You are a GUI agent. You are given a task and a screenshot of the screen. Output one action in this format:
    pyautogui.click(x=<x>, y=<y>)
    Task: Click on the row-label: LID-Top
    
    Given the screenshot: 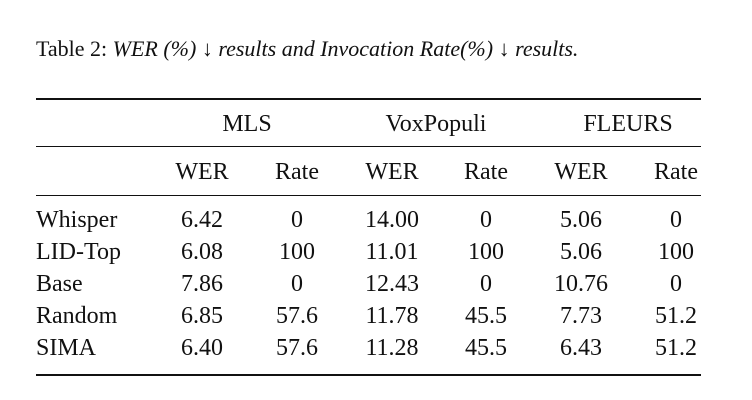 What is the action you would take?
    pyautogui.click(x=78, y=252)
    